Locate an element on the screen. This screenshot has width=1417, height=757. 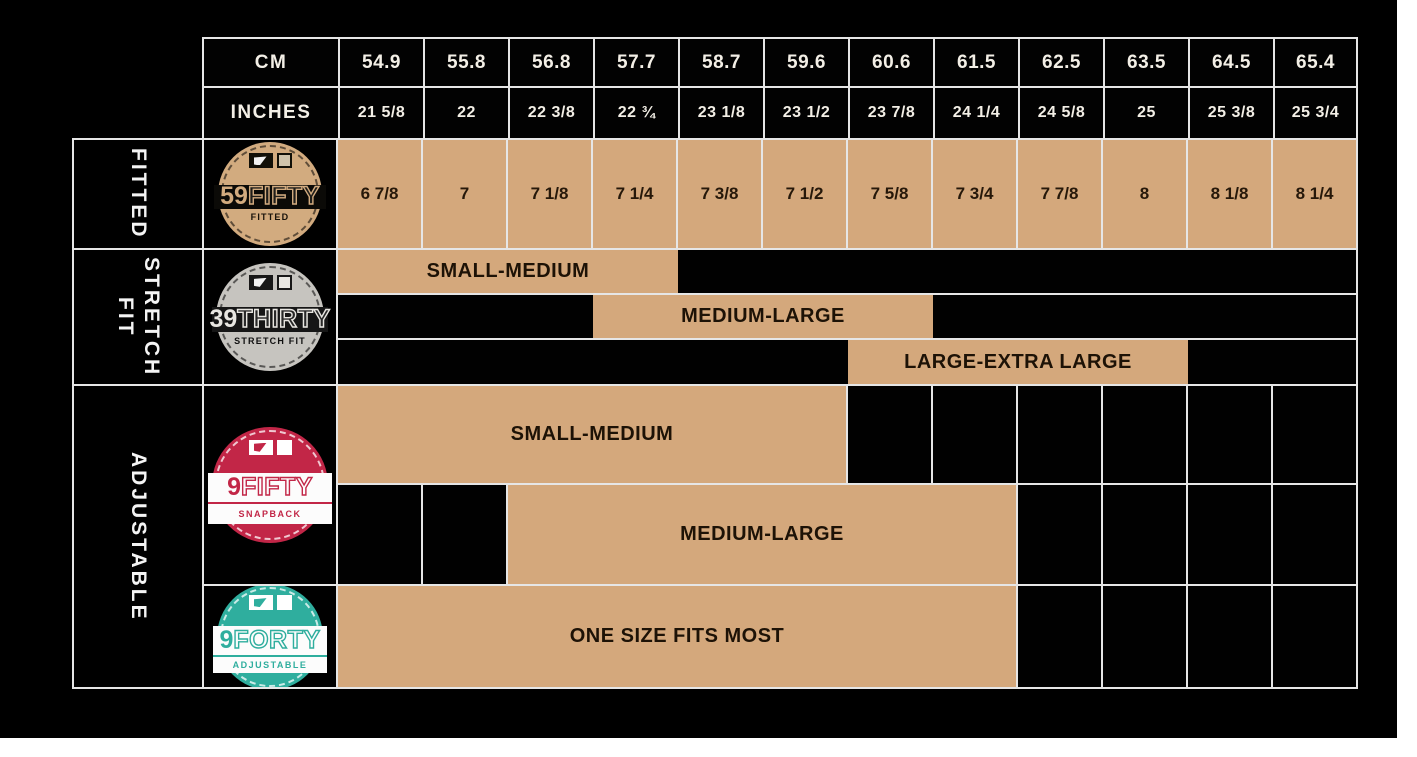
badge-9forty: 9 FORTY ADJUSTABLE is located at coordinates (270, 636).